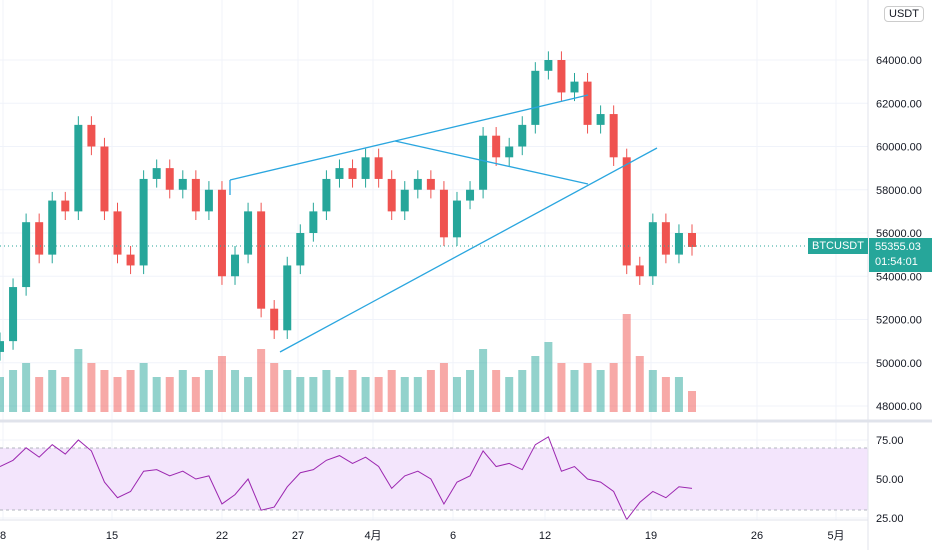 This screenshot has height=550, width=932. I want to click on price-tag: 55355.03 01:54:01, so click(900, 255).